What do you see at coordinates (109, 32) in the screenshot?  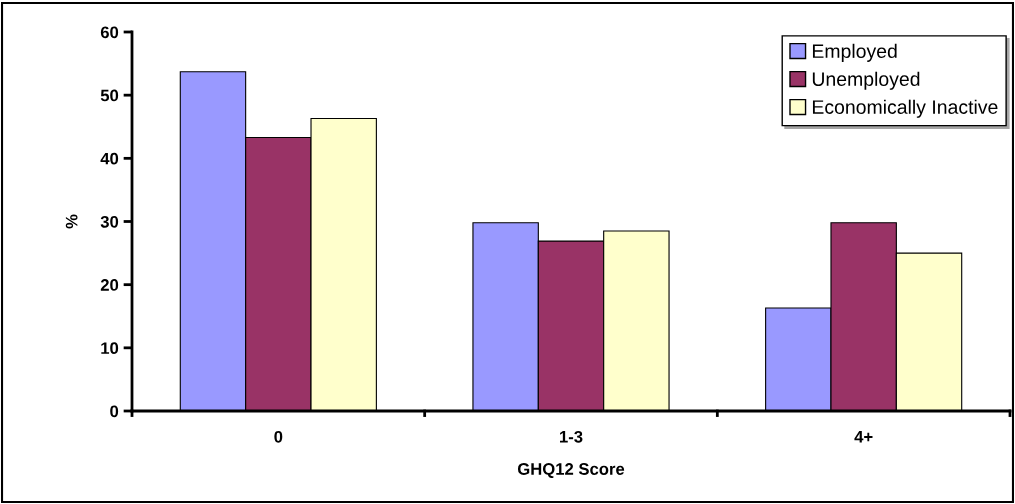 I see `y-tick-label: 60` at bounding box center [109, 32].